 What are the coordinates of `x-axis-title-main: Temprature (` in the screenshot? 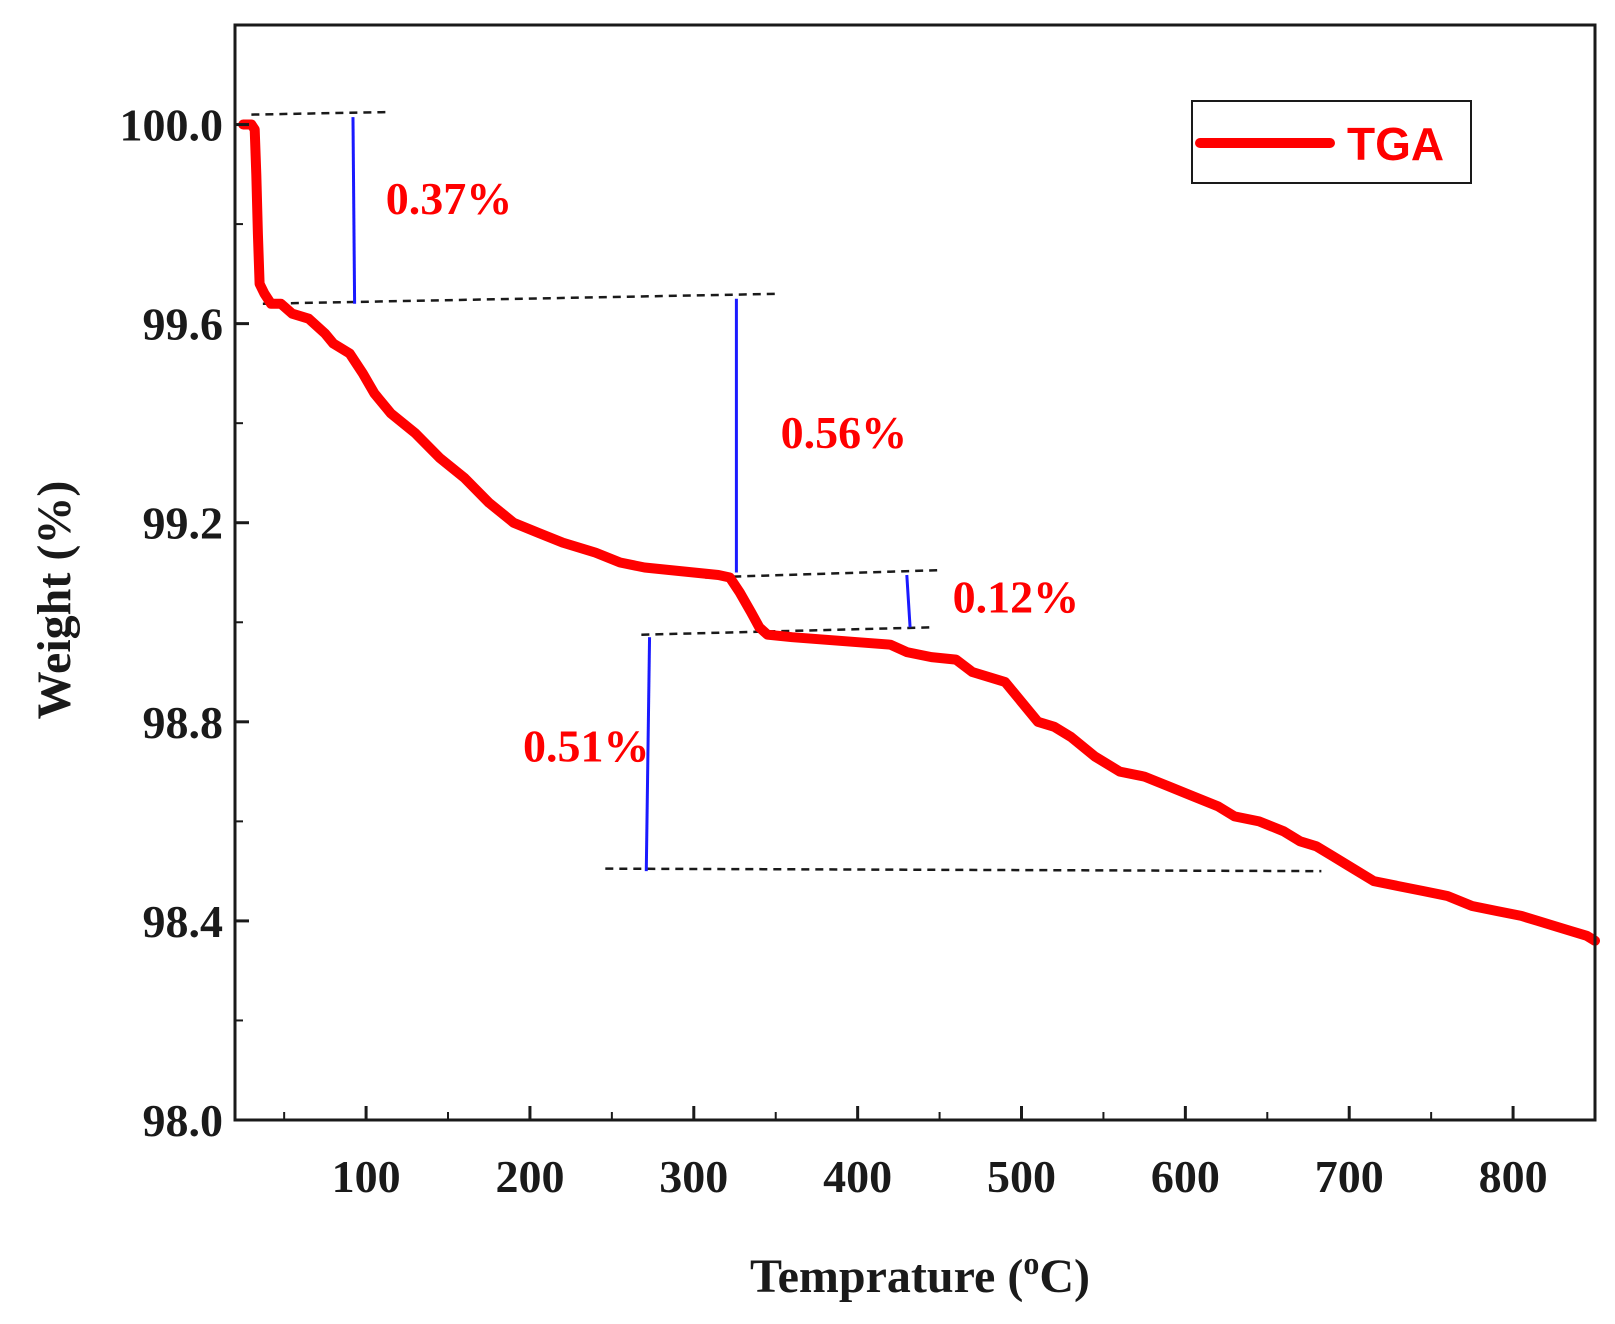 It's located at (886, 1276).